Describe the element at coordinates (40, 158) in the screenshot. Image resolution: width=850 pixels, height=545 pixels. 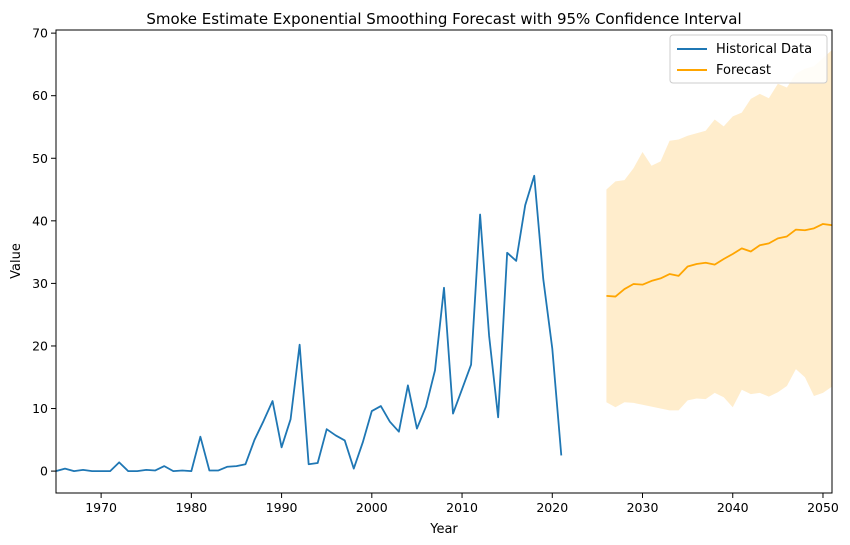
I see `y-tick-label: 50` at that location.